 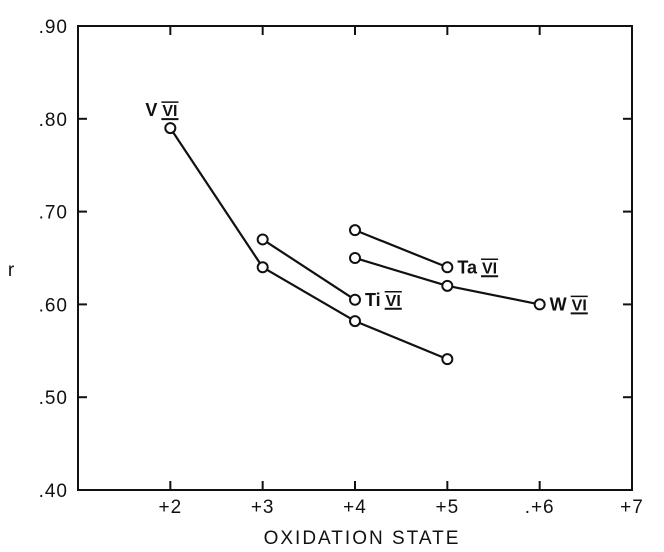 What do you see at coordinates (53, 398) in the screenshot?
I see `y-tick-label: .50` at bounding box center [53, 398].